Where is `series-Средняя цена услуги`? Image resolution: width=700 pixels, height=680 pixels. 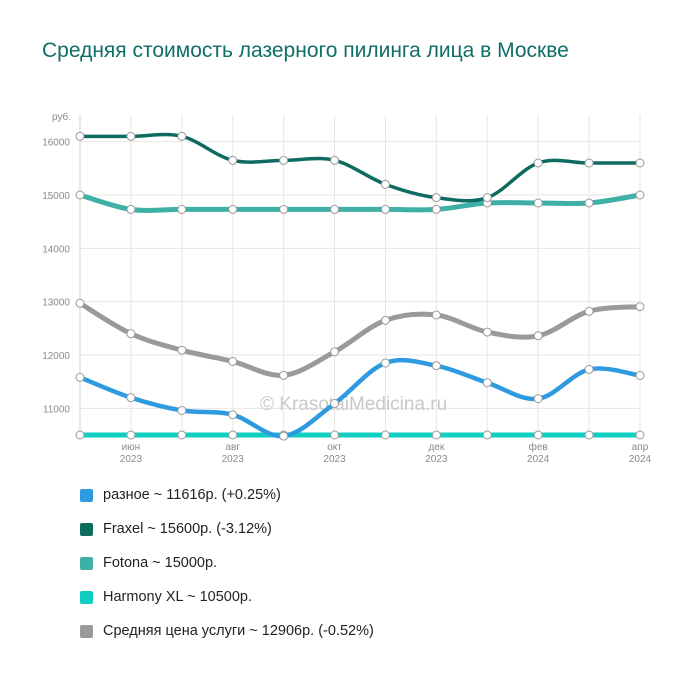
series-Средняя цена услуги is located at coordinates (360, 339).